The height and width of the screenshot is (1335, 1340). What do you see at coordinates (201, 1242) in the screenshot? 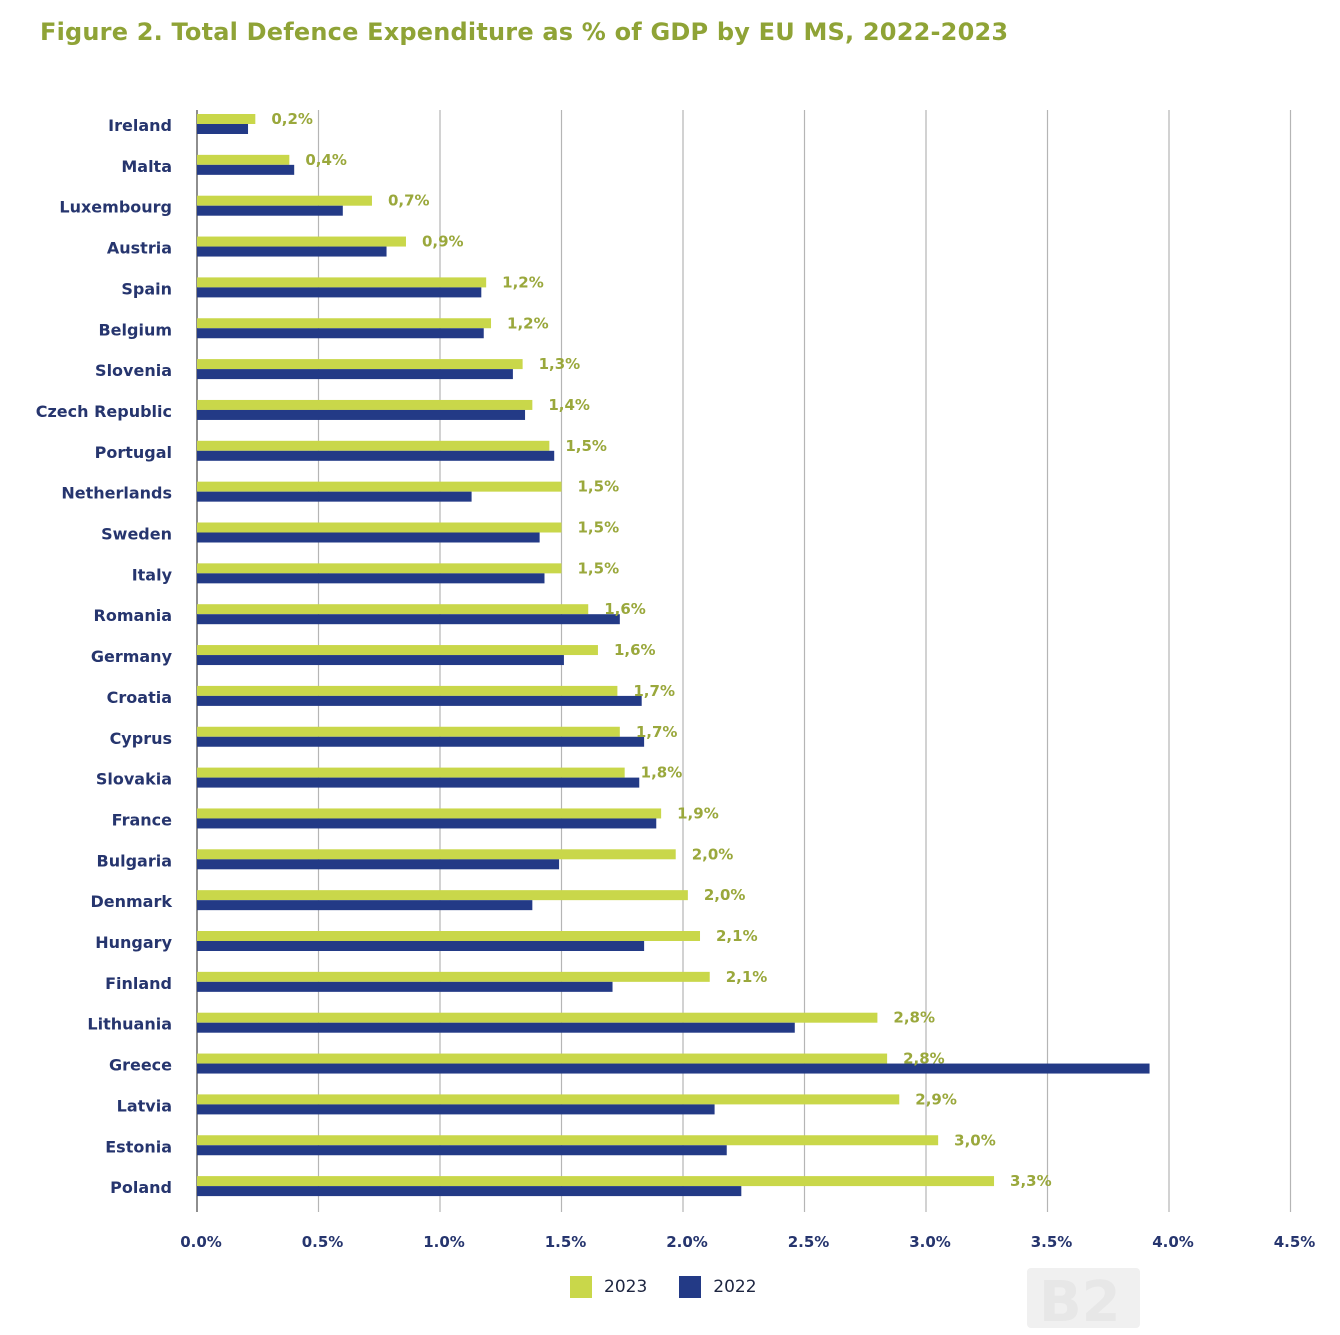
I see `x-tick-label: 0.0%` at bounding box center [201, 1242].